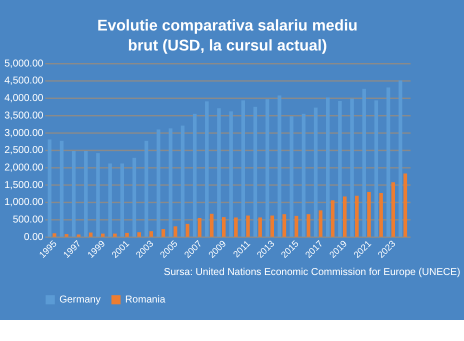 This screenshot has height=341, width=464. What do you see at coordinates (34, 237) in the screenshot?
I see `y-tick-label: 0.00` at bounding box center [34, 237].